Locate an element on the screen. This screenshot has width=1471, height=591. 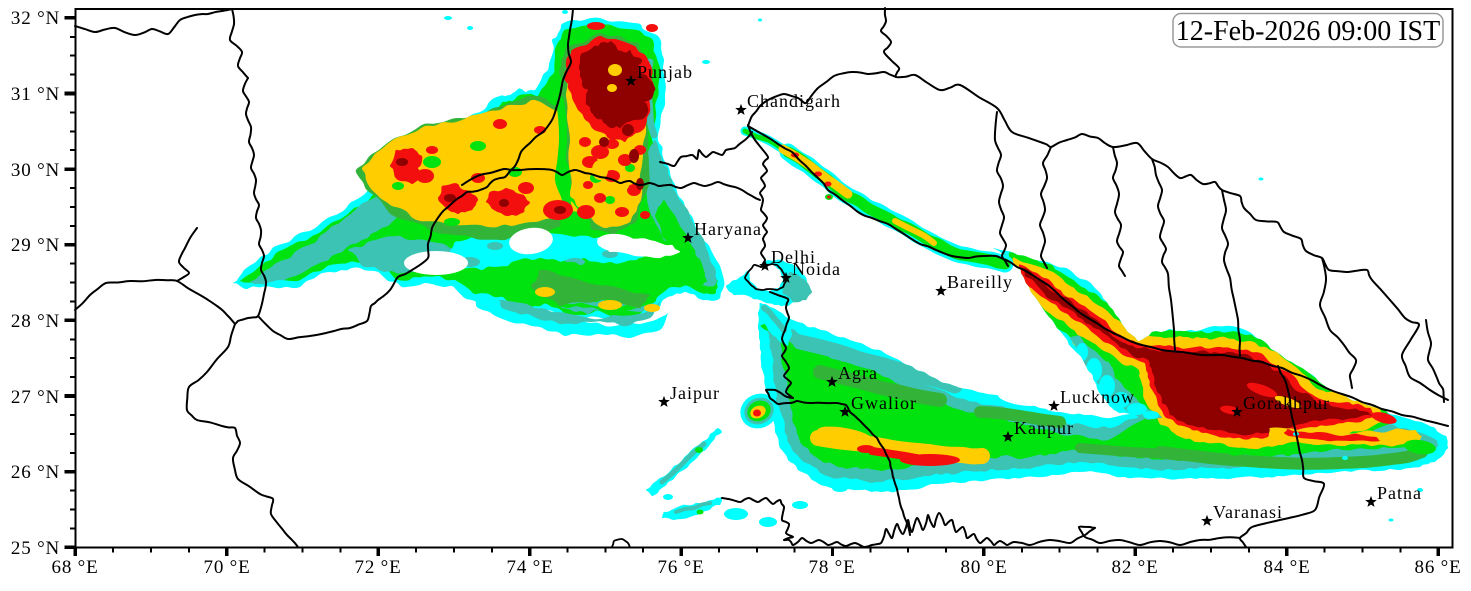
svg-text: Lucknow is located at coordinates (1097, 397).